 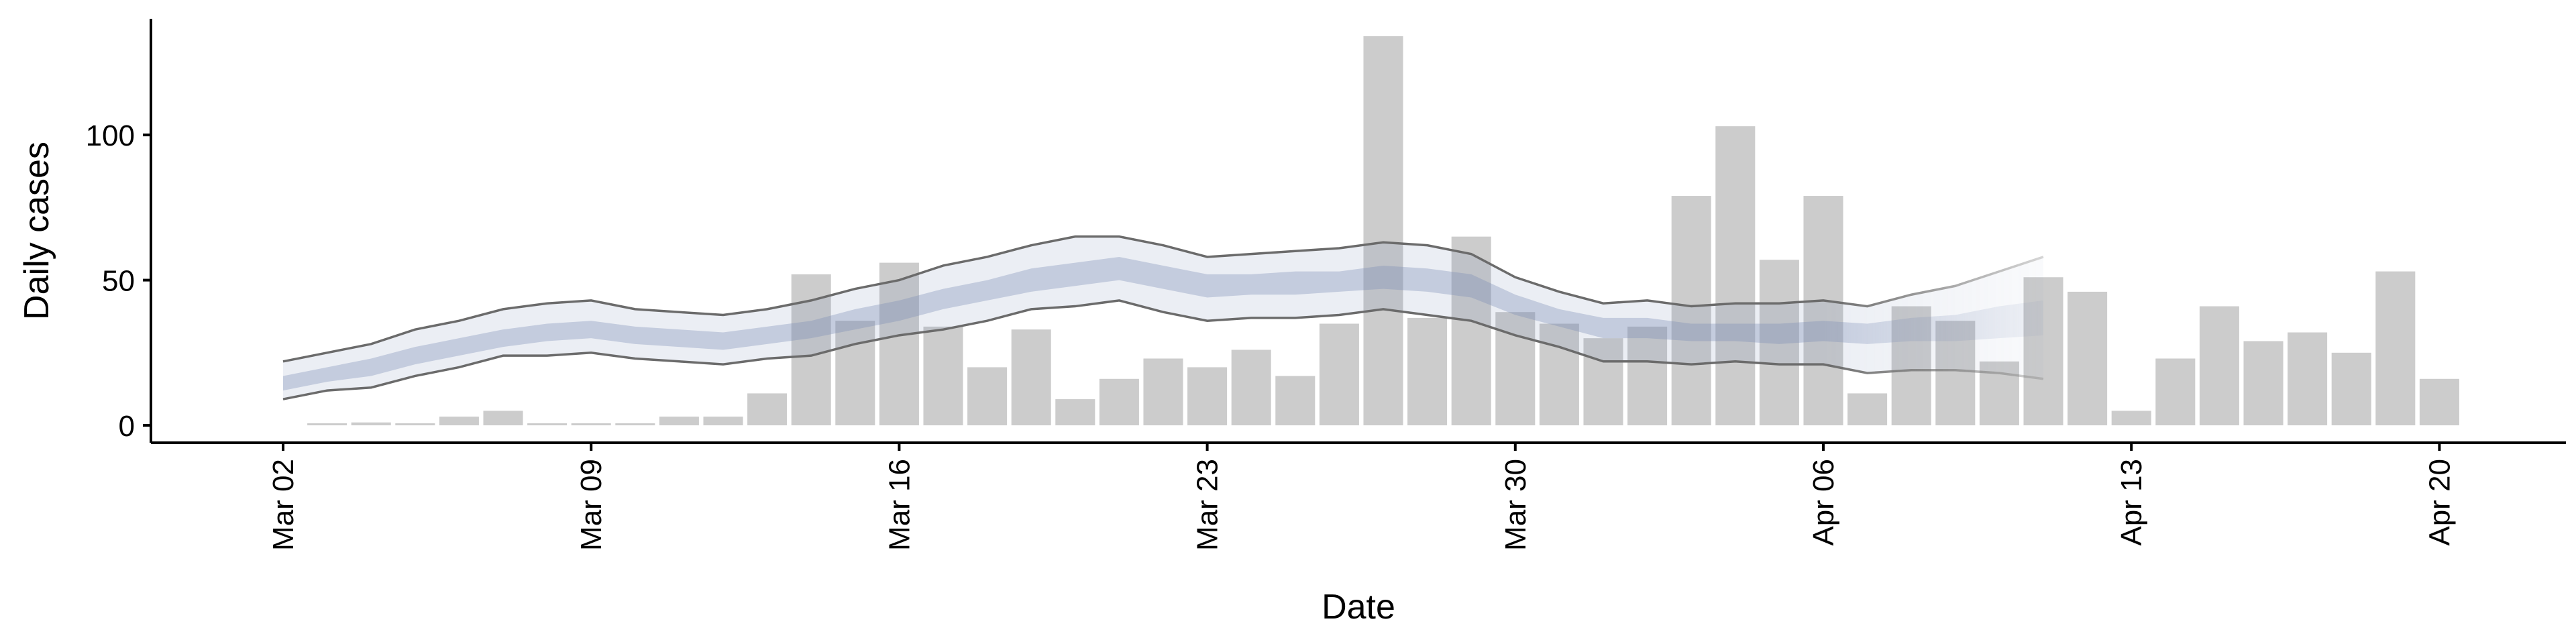 I want to click on x-tick-label-Apr 20: Apr 20, so click(x=2439, y=502).